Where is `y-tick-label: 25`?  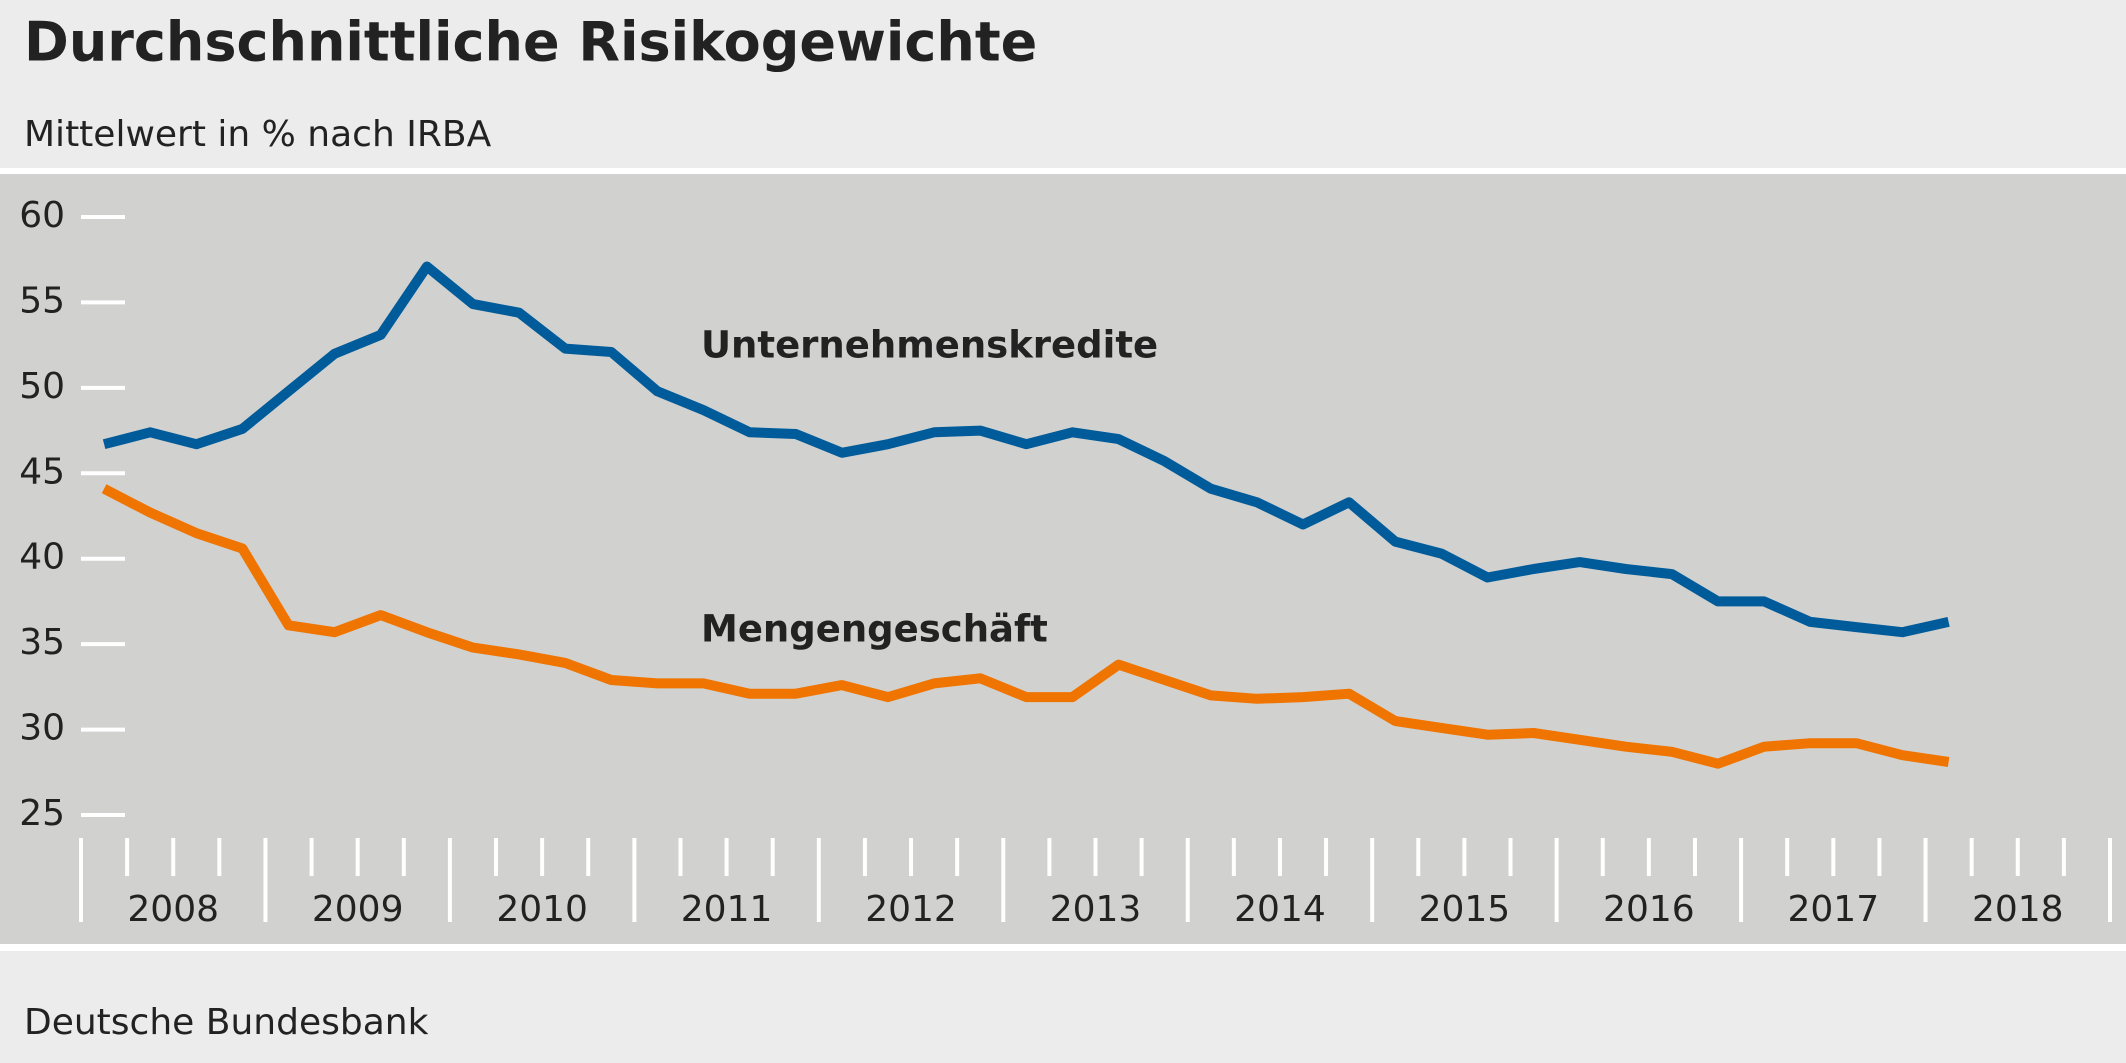 y-tick-label: 25 is located at coordinates (42, 813).